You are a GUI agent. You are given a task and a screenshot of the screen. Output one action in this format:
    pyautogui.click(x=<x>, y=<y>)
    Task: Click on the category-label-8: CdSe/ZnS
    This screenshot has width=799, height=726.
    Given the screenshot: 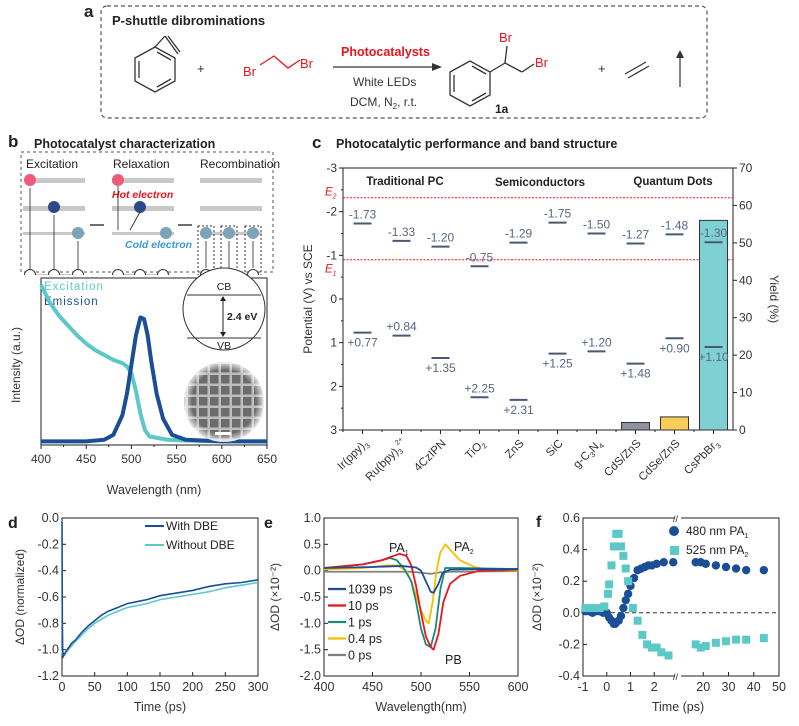 What is the action you would take?
    pyautogui.click(x=660, y=460)
    